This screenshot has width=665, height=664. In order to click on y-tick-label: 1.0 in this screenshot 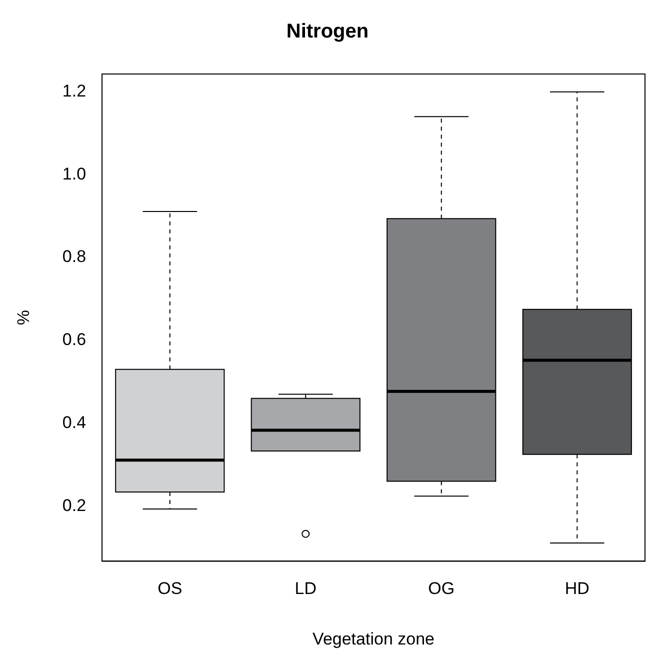, I will do `click(74, 174)`.